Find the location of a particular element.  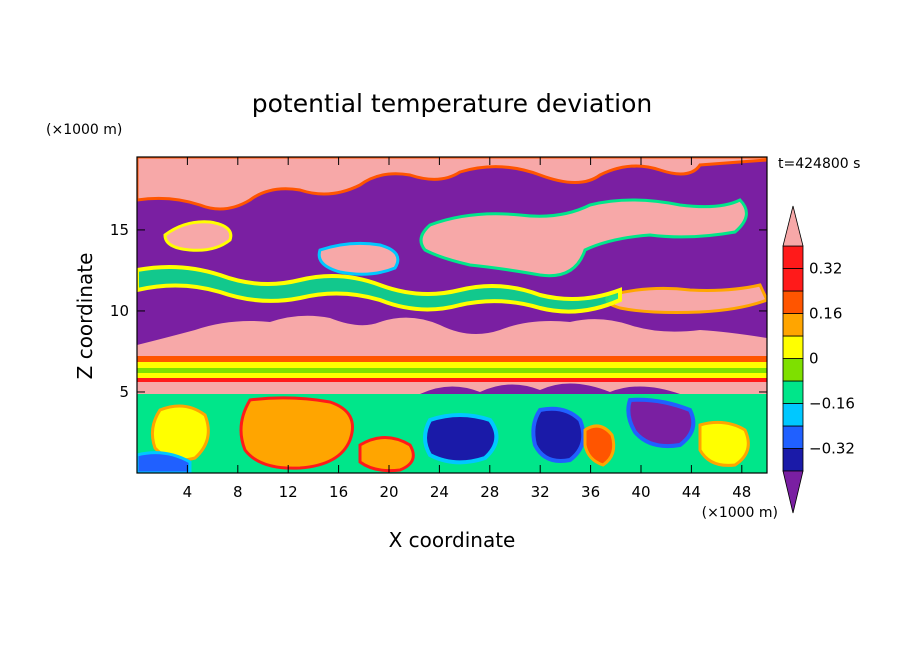

y-tick-label: 15 is located at coordinates (119, 230).